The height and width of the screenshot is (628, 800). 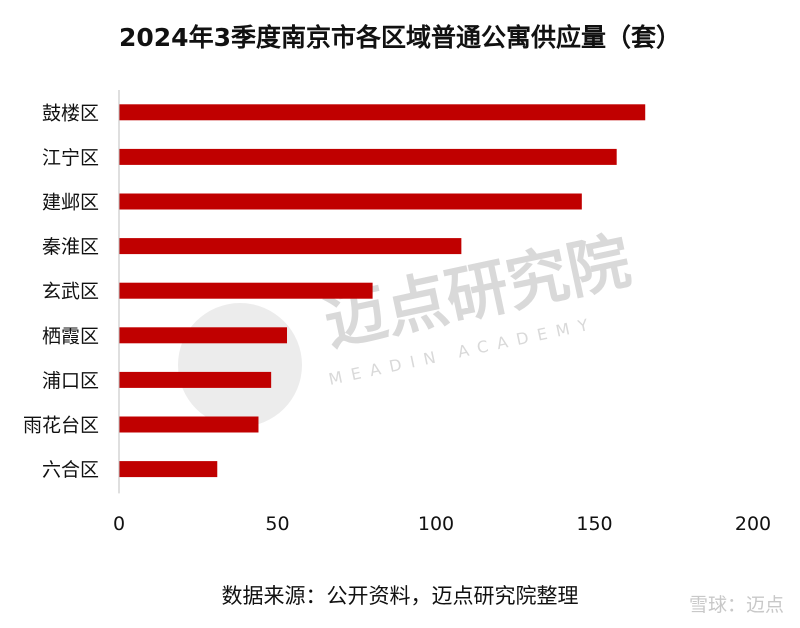 I want to click on x-tick-label: 150, so click(x=594, y=524).